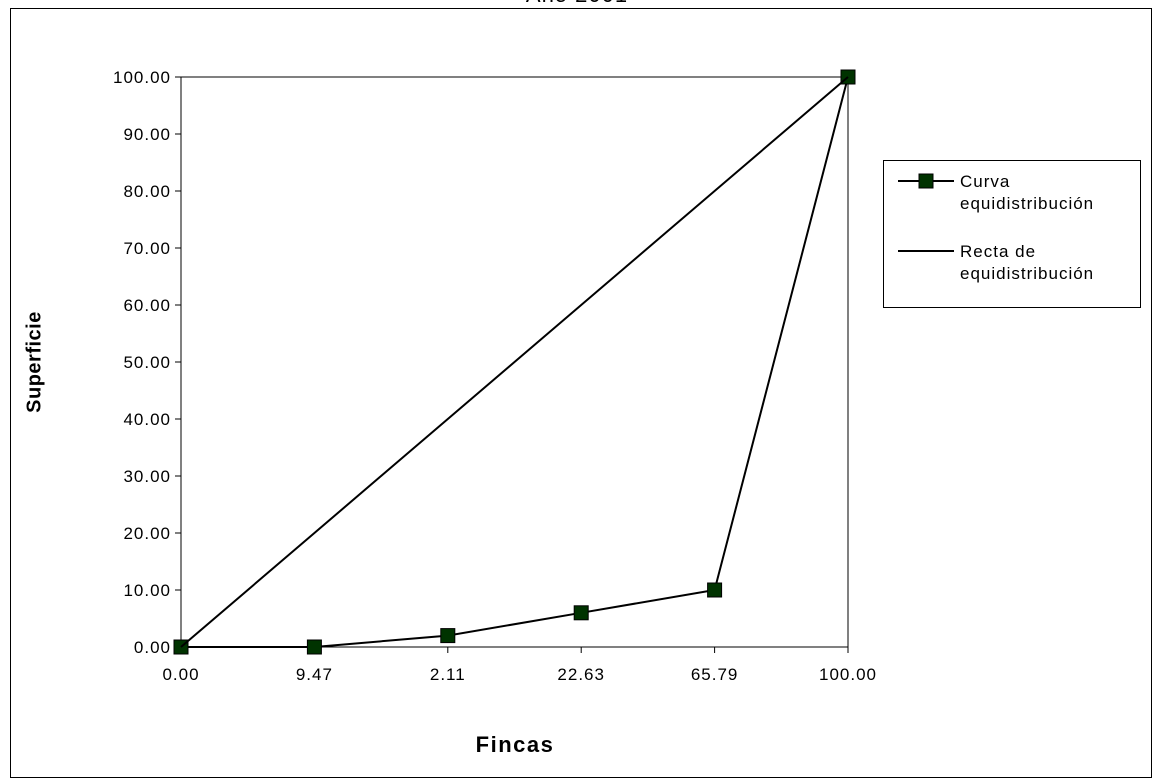 The image size is (1154, 780). I want to click on y-tick-label: 30.00, so click(147, 476).